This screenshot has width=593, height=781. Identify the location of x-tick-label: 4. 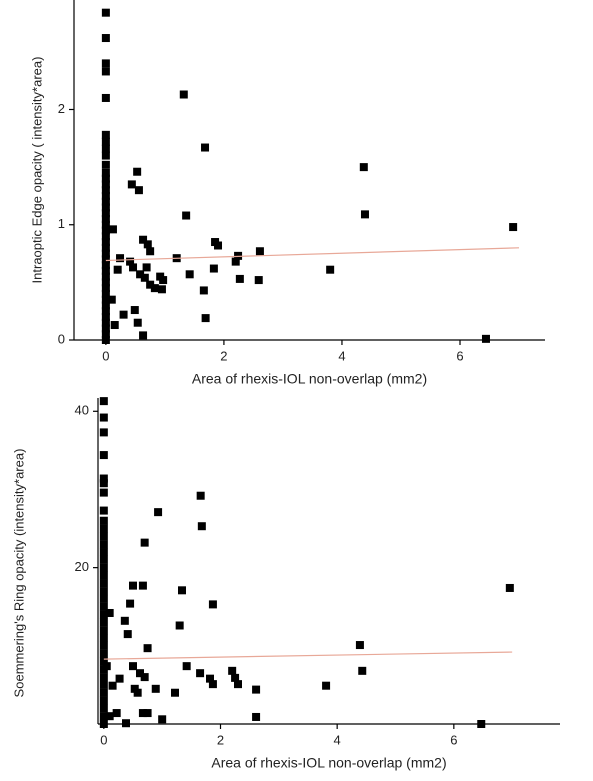
(341, 355).